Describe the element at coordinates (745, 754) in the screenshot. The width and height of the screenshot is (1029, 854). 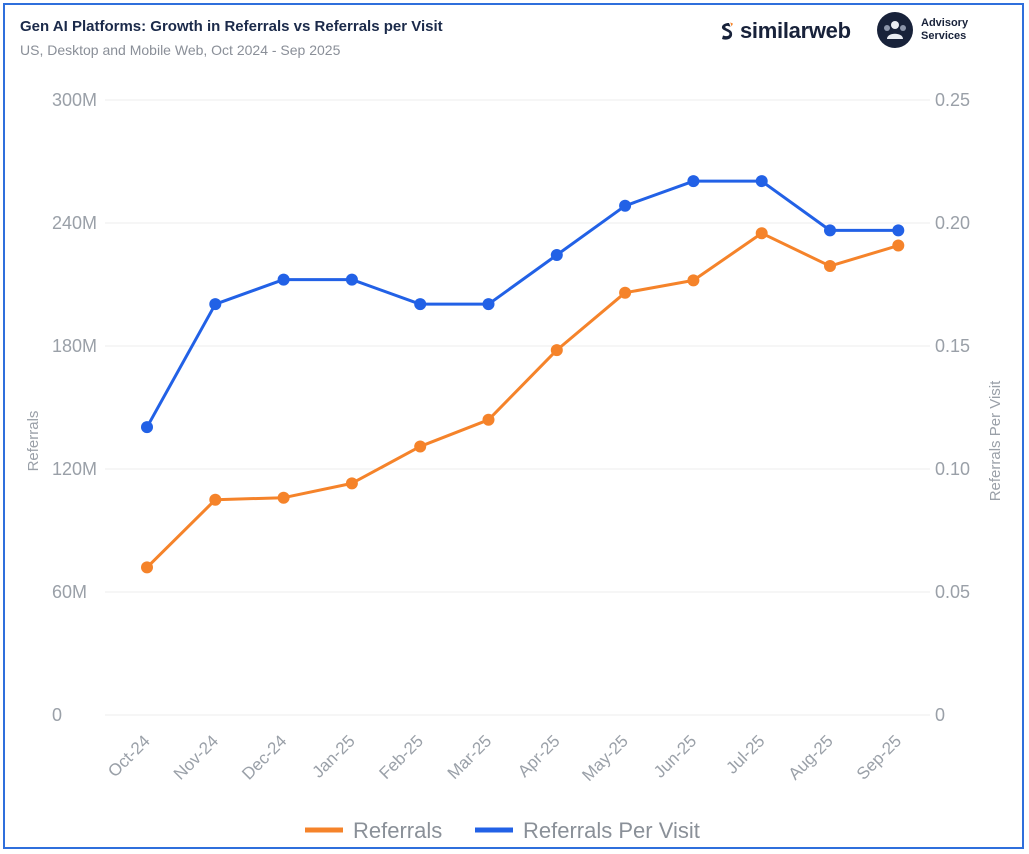
I see `x-tick-label: Jul-25` at that location.